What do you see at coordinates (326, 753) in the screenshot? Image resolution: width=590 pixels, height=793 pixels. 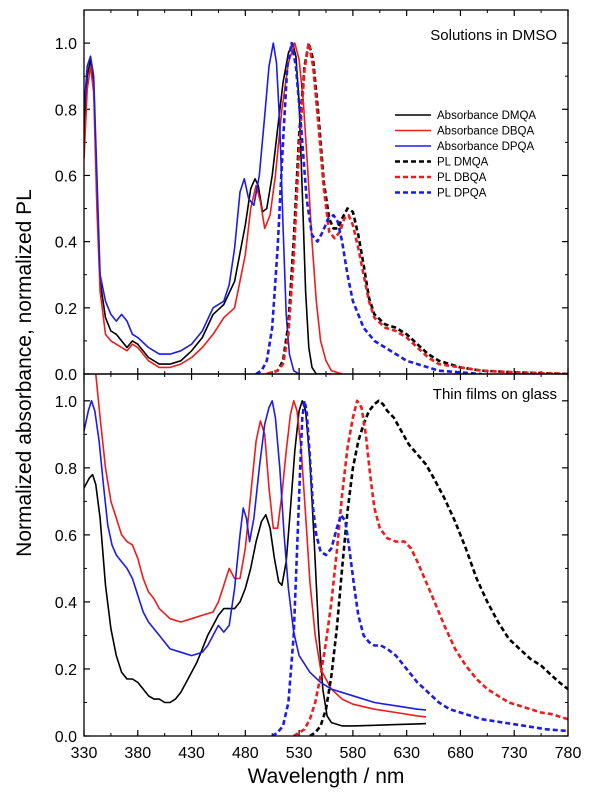 I see `x-tick-labels: 330 380 430 480 530 580 630 680 730 780` at bounding box center [326, 753].